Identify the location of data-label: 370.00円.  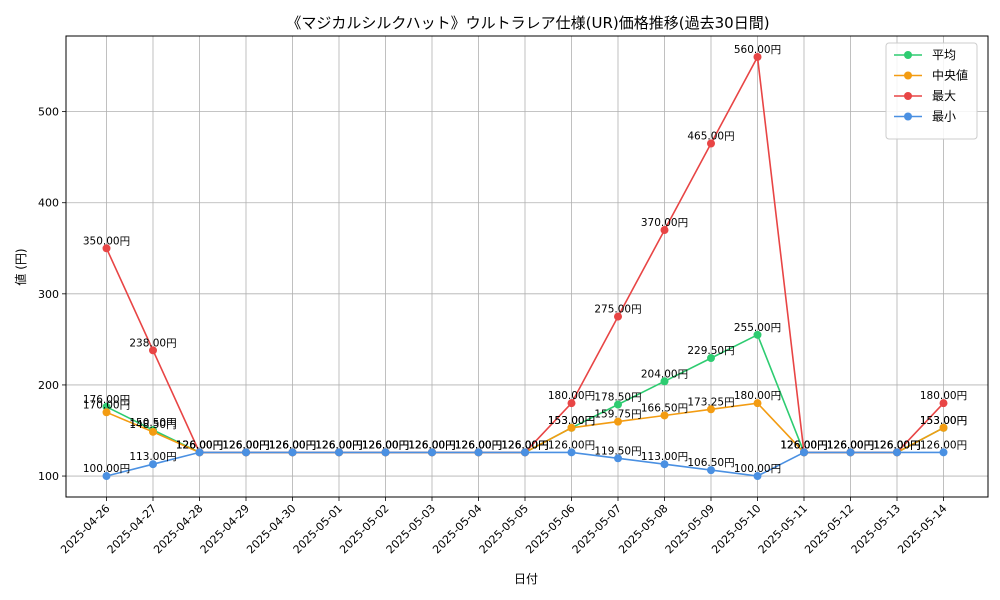
(664, 223).